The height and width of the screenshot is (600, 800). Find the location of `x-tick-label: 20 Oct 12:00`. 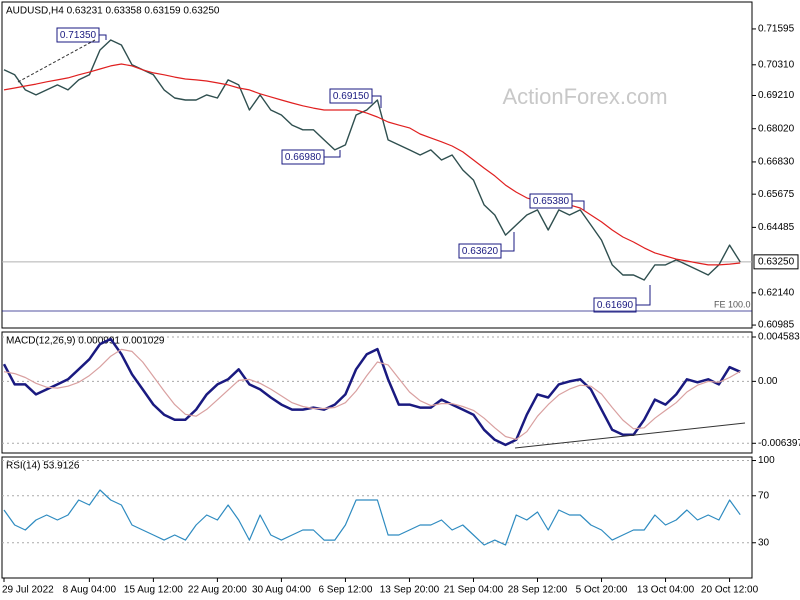

x-tick-label: 20 Oct 12:00 is located at coordinates (730, 590).